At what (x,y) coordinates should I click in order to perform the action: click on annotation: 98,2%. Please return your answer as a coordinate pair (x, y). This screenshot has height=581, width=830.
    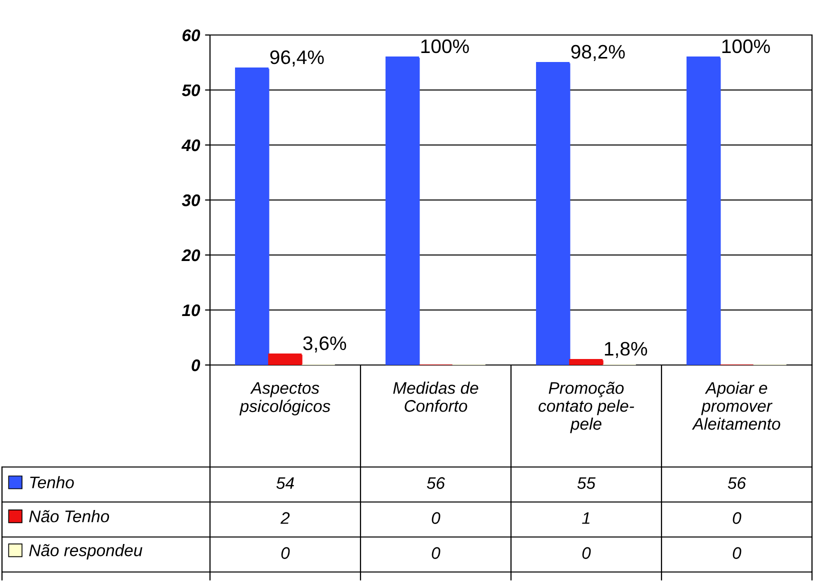
    Looking at the image, I should click on (598, 52).